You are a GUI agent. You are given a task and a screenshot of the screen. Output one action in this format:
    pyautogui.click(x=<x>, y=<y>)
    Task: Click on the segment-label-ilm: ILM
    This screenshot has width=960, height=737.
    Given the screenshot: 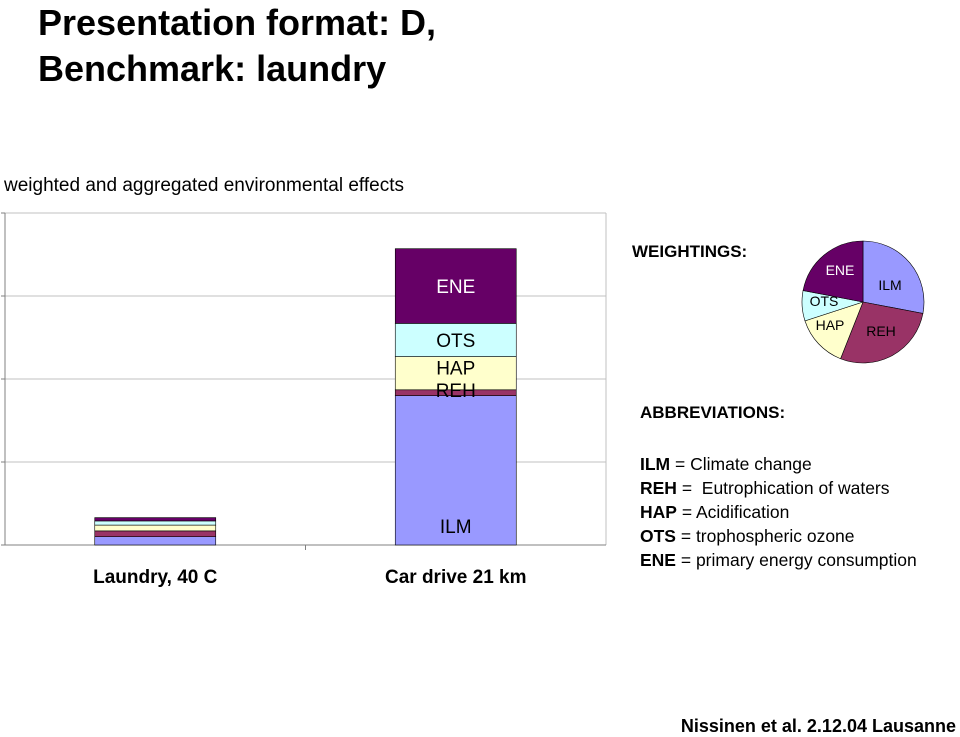 What is the action you would take?
    pyautogui.click(x=456, y=527)
    